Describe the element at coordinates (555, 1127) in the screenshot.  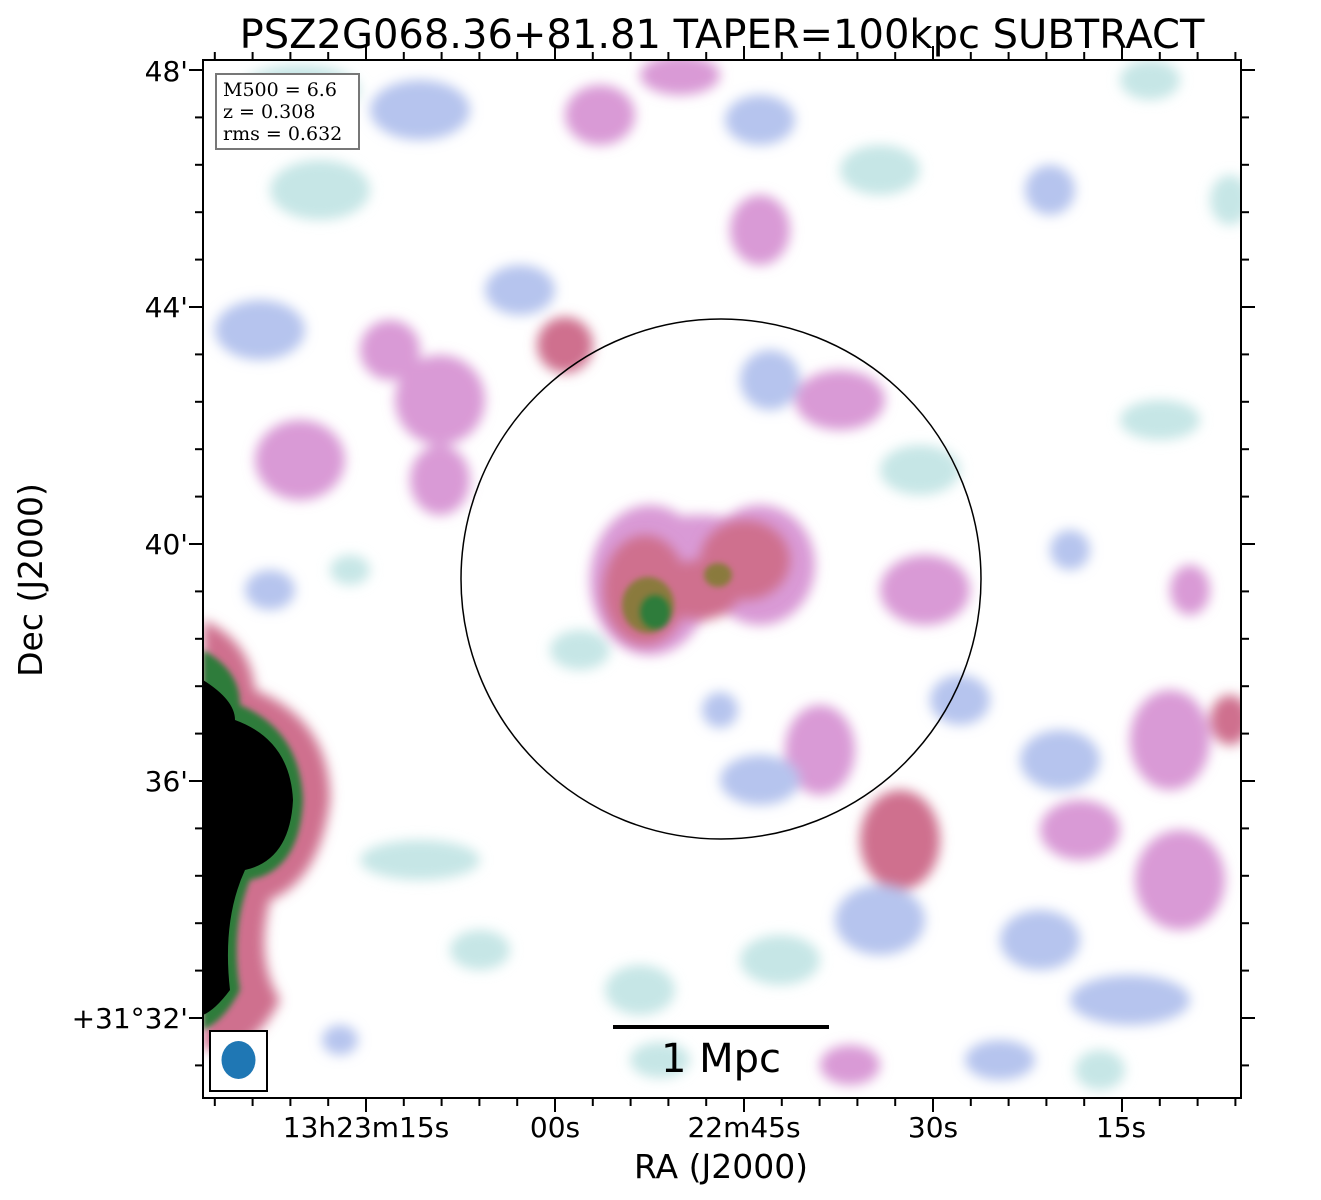
I see `x-tick-label: 00s` at that location.